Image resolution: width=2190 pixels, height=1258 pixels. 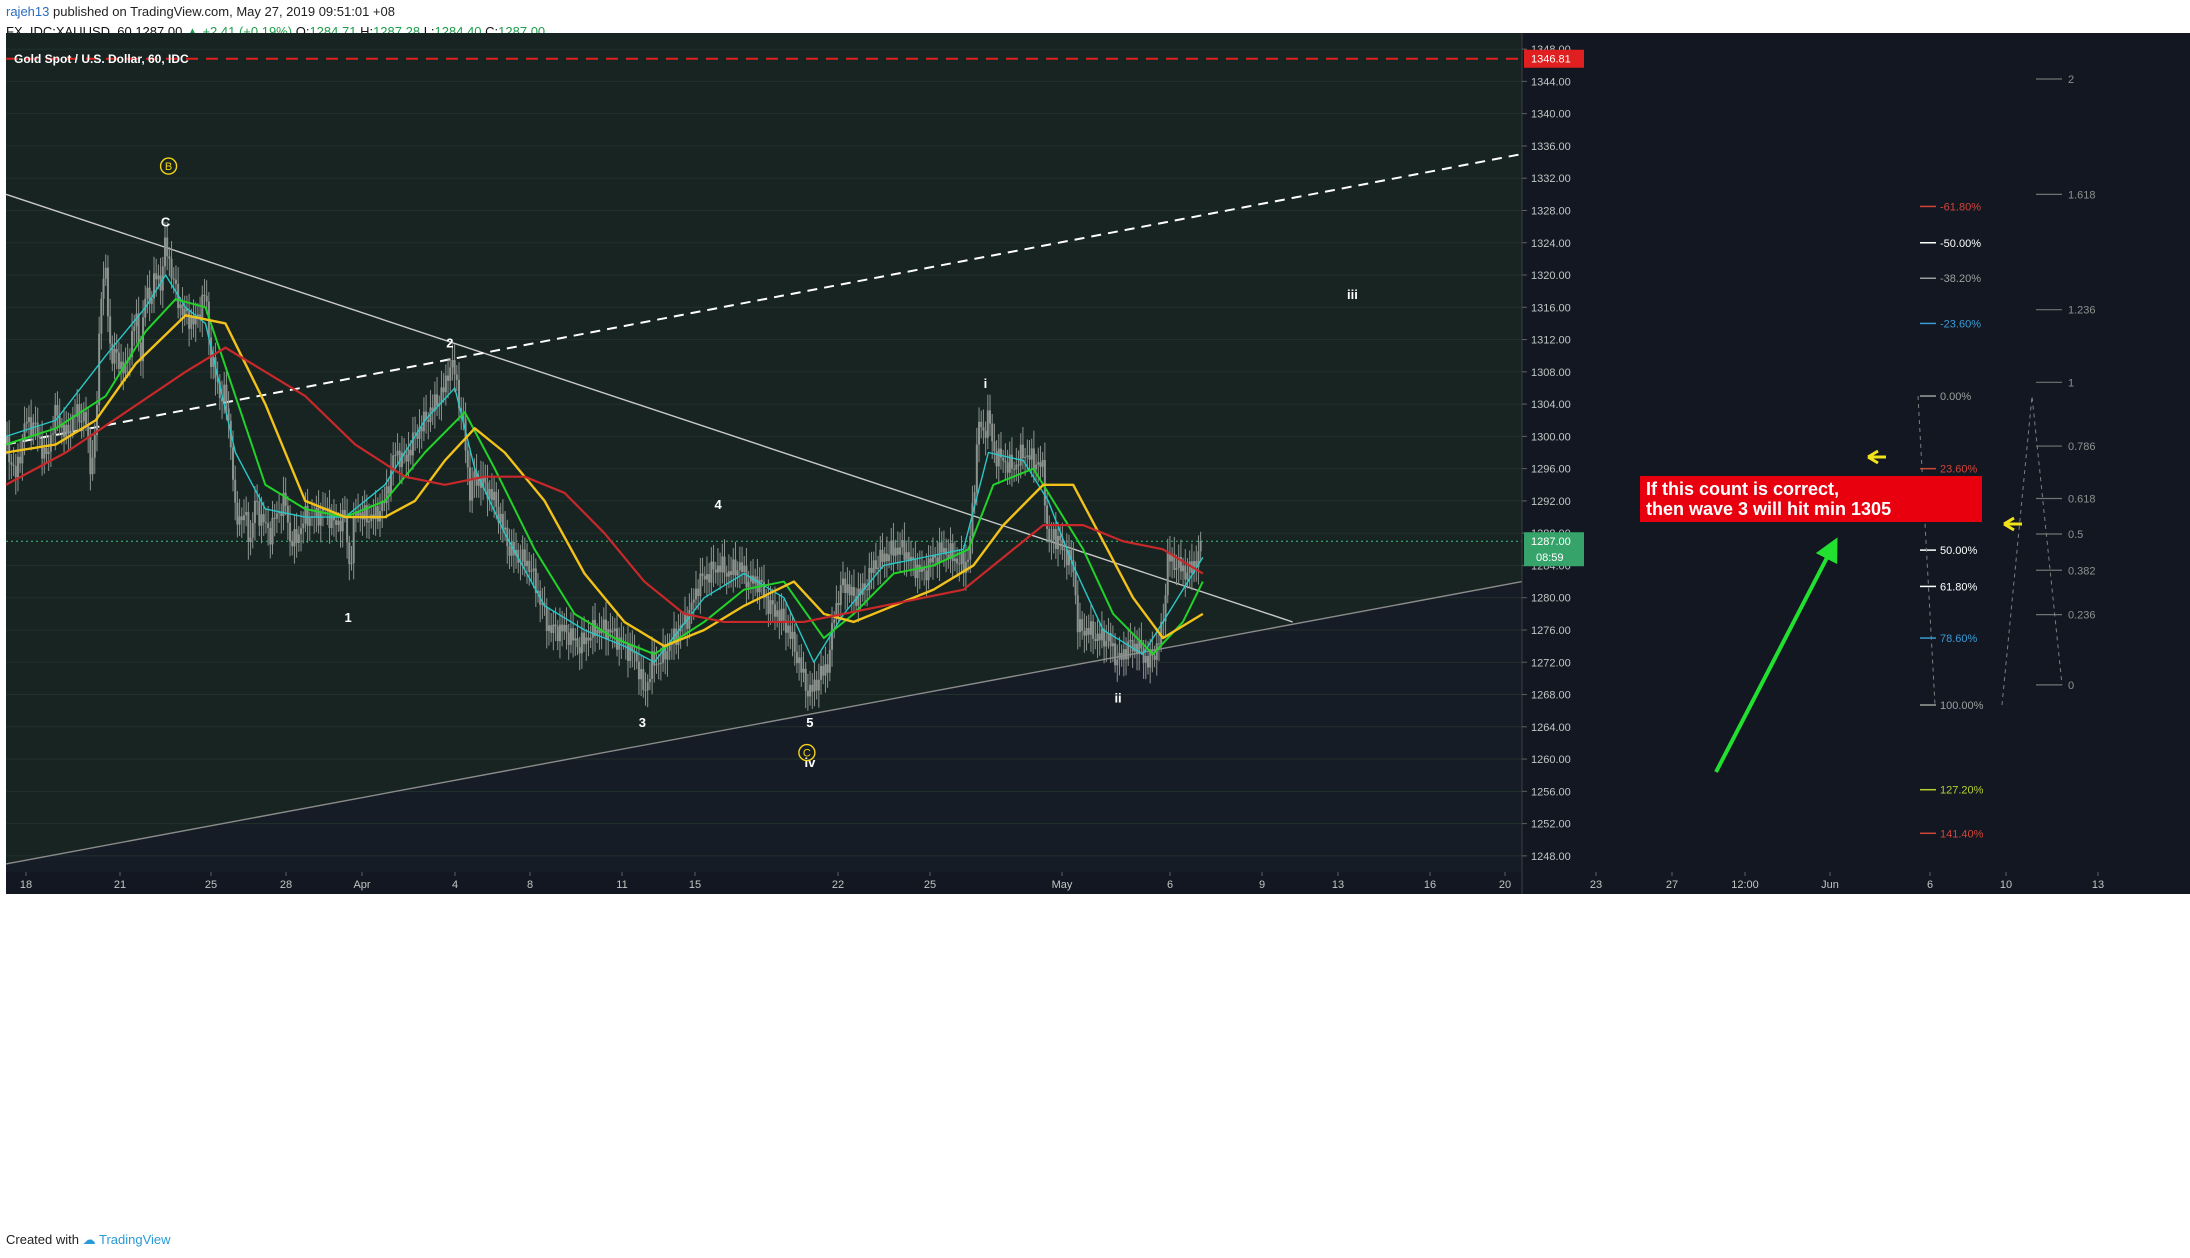 What do you see at coordinates (1551, 599) in the screenshot?
I see `price-tick-label: 1280.00` at bounding box center [1551, 599].